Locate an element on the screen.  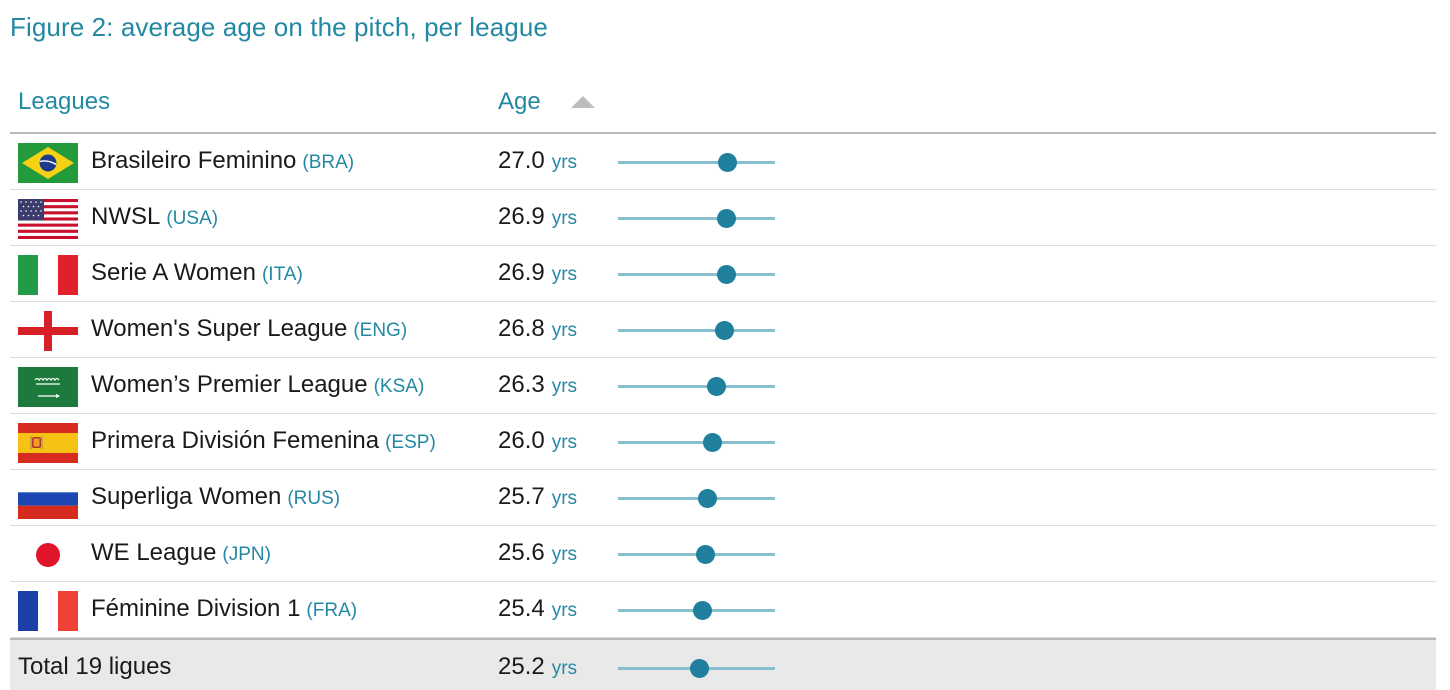
table-row: Brasileiro Feminino (BRA) 27.0 yrs is located at coordinates (723, 162).